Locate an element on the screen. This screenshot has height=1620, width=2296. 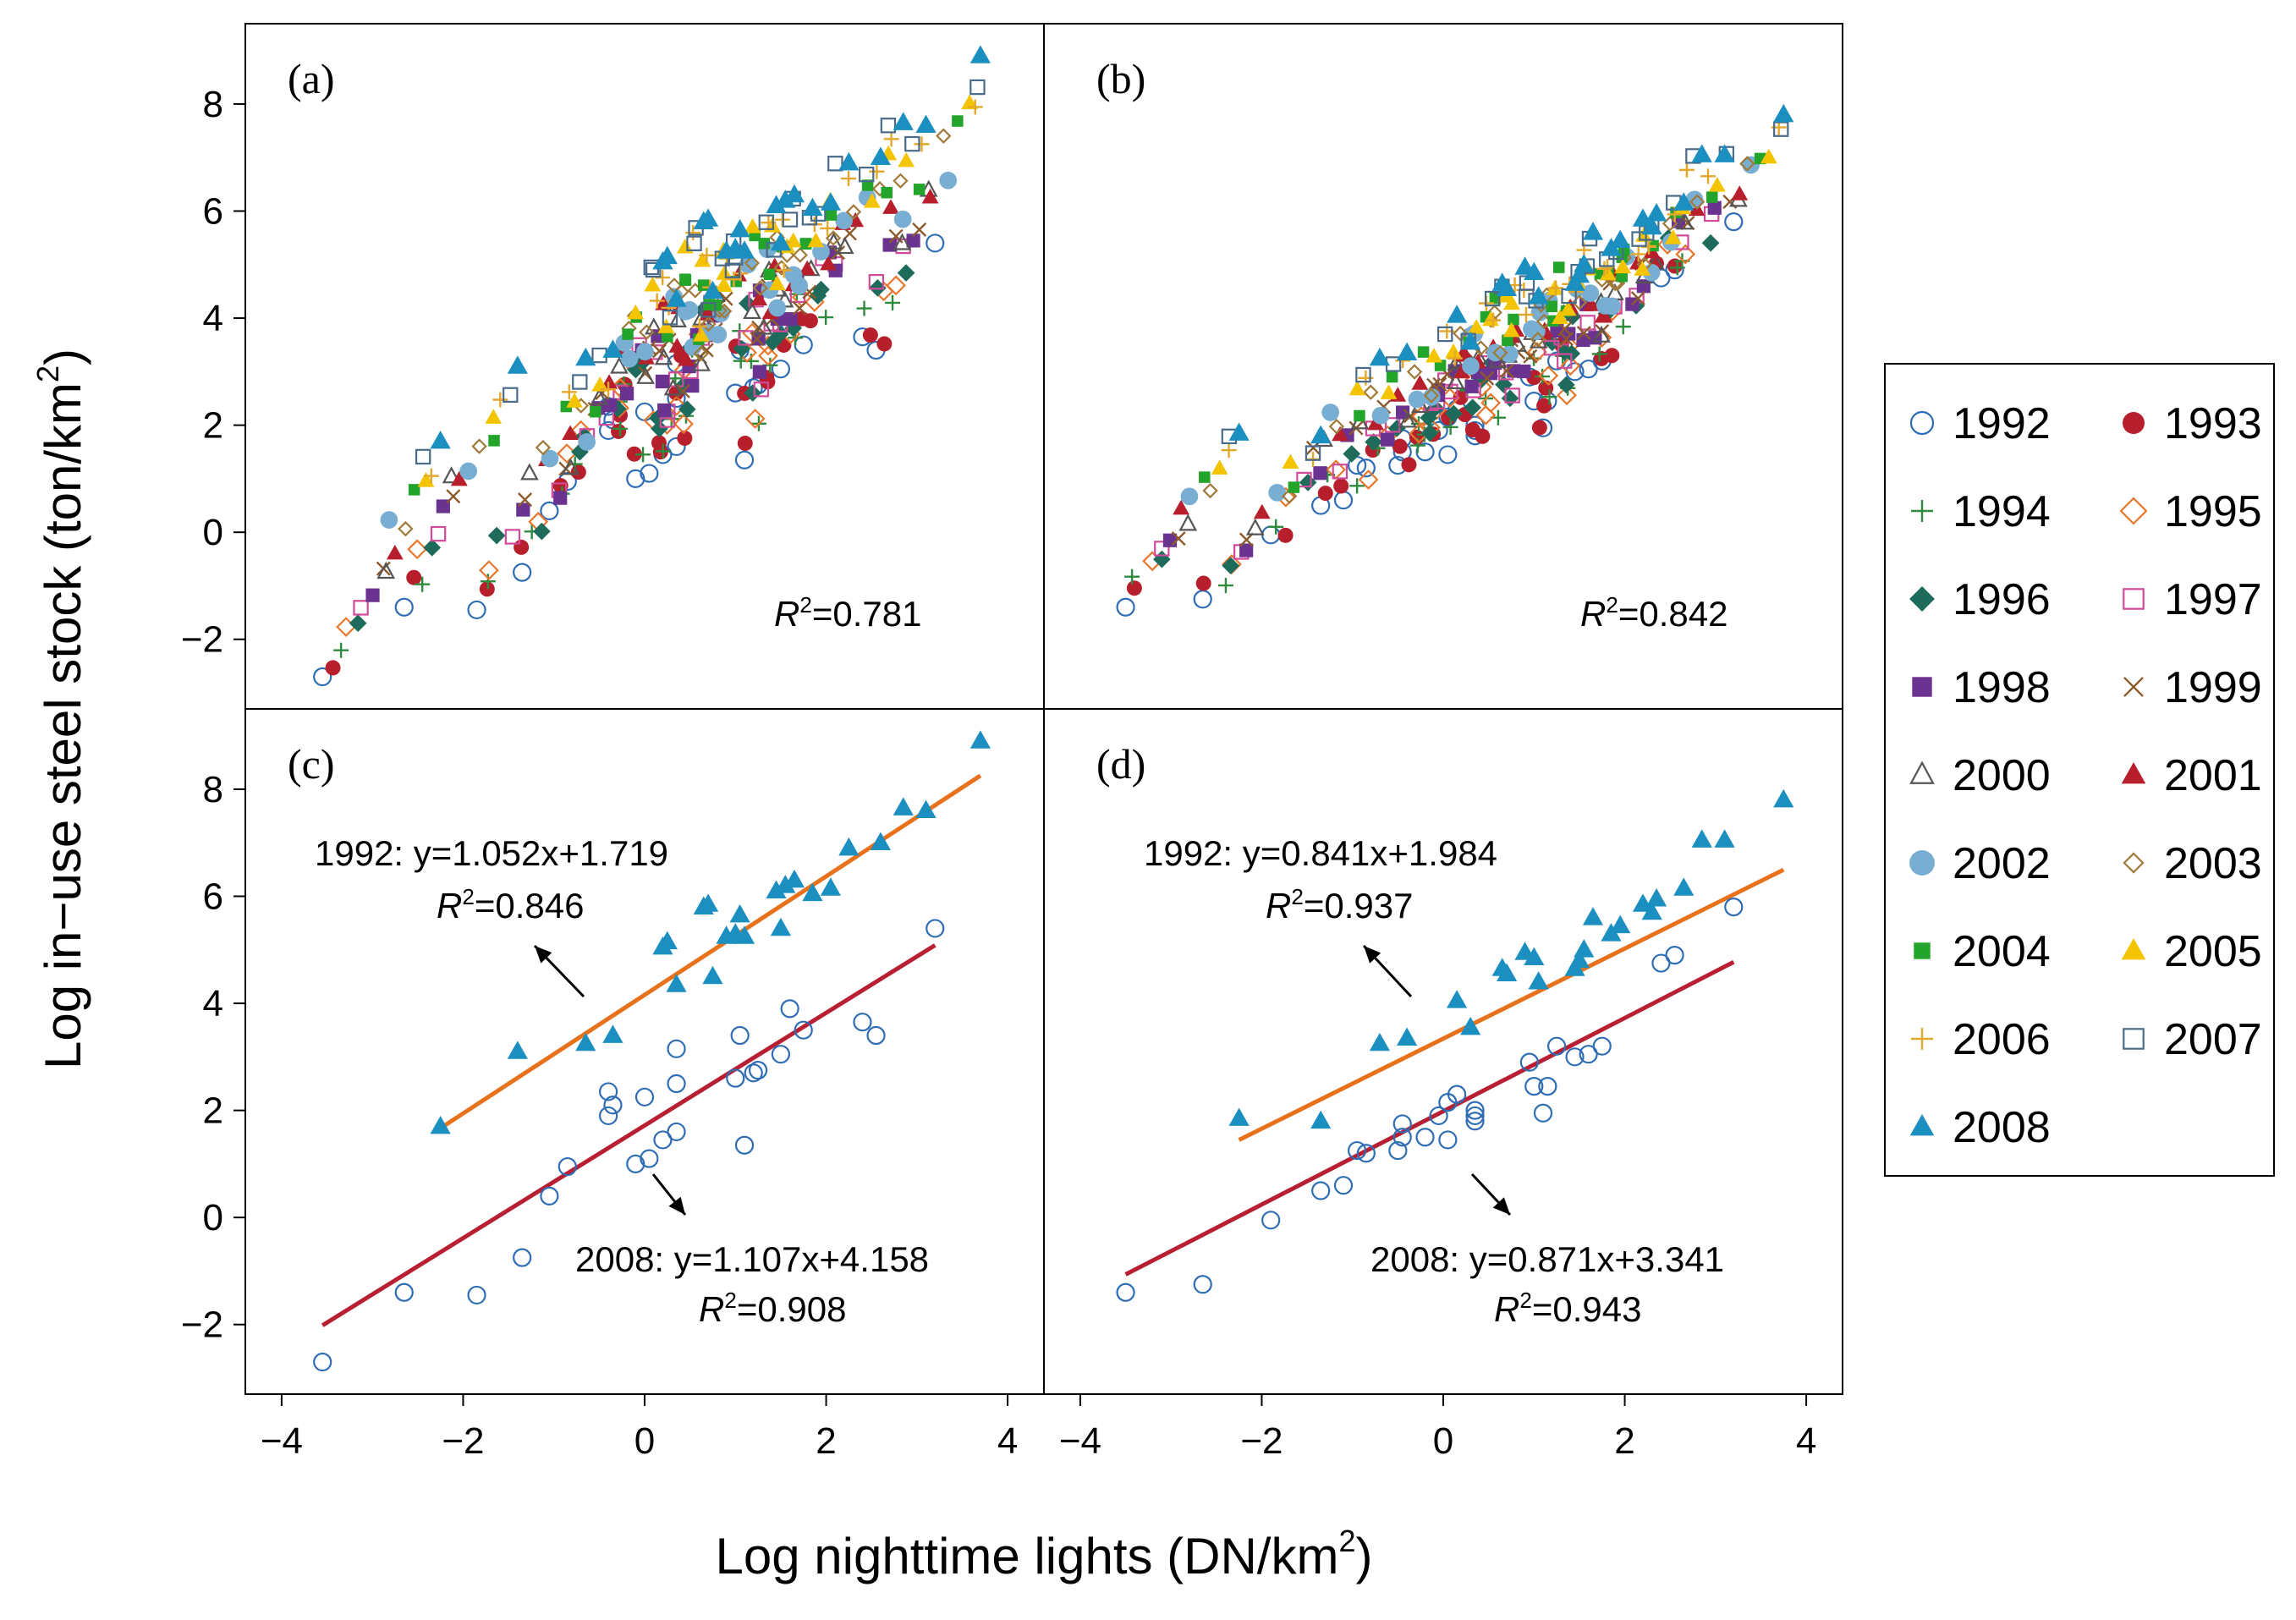
r-symbol: R is located at coordinates (1278, 905).